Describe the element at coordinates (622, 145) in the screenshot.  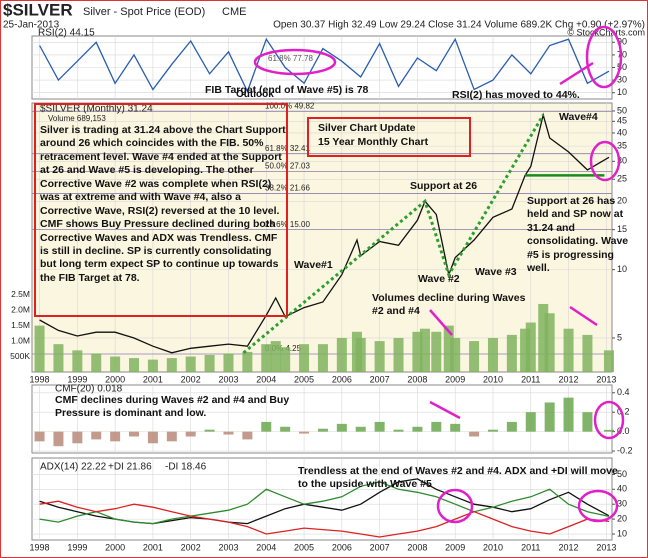
I see `y-tick-label: 35` at that location.